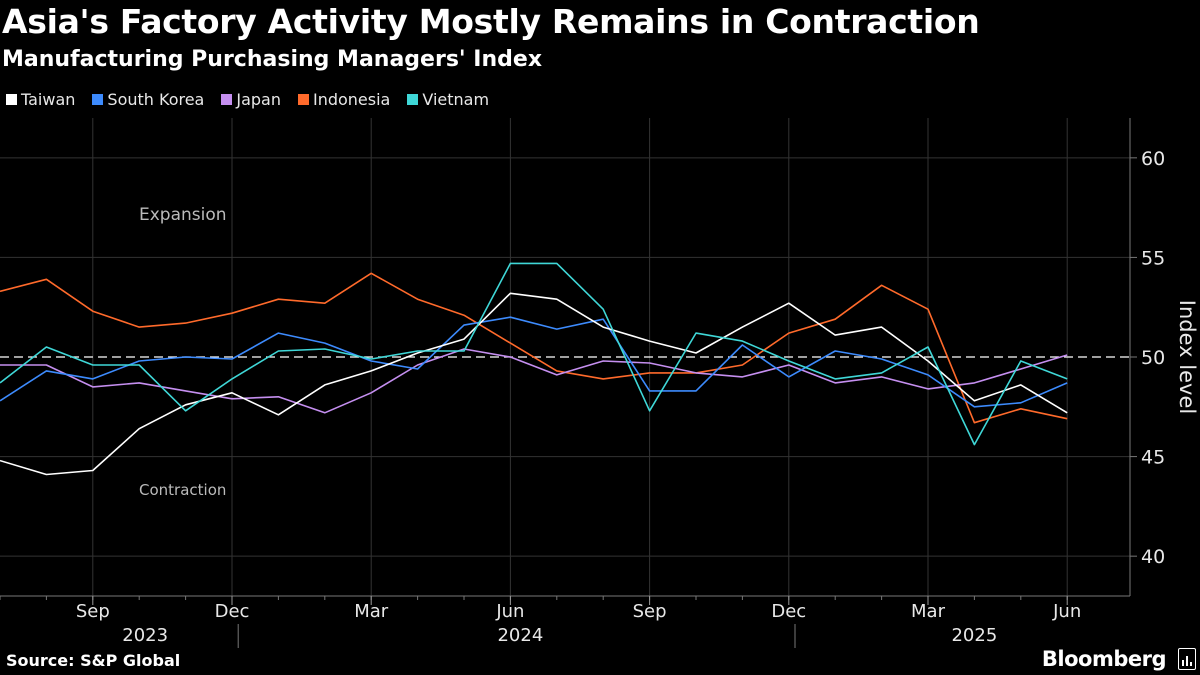 This screenshot has height=675, width=1200. Describe the element at coordinates (509, 611) in the screenshot. I see `x-tick-label-jun-2024-06: Jun` at that location.